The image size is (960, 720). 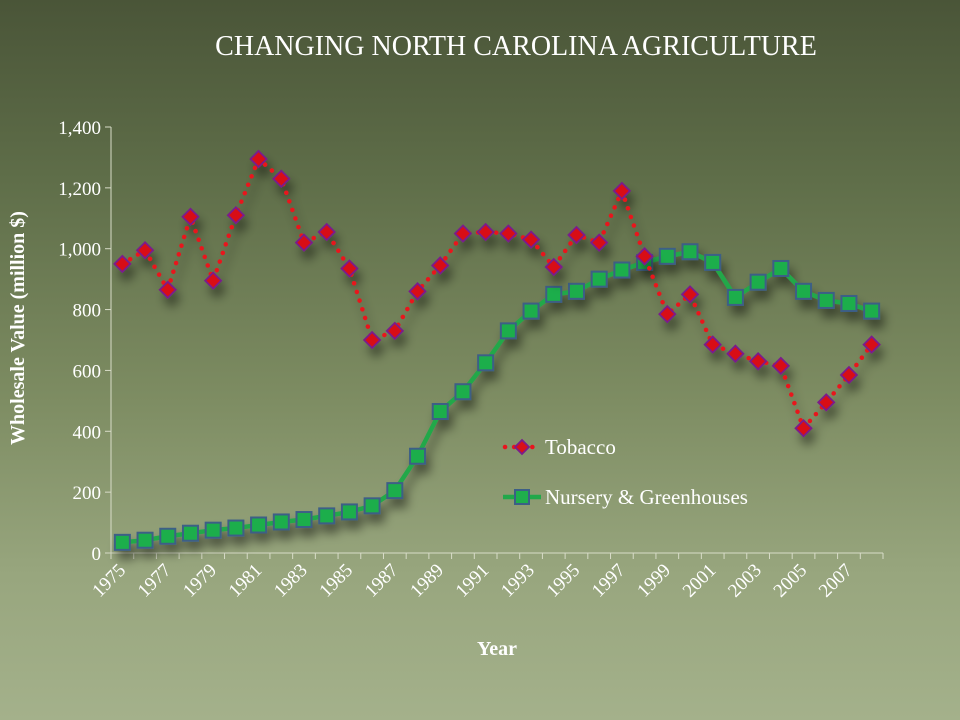 I want to click on x-tick-label: 2005, so click(x=791, y=581).